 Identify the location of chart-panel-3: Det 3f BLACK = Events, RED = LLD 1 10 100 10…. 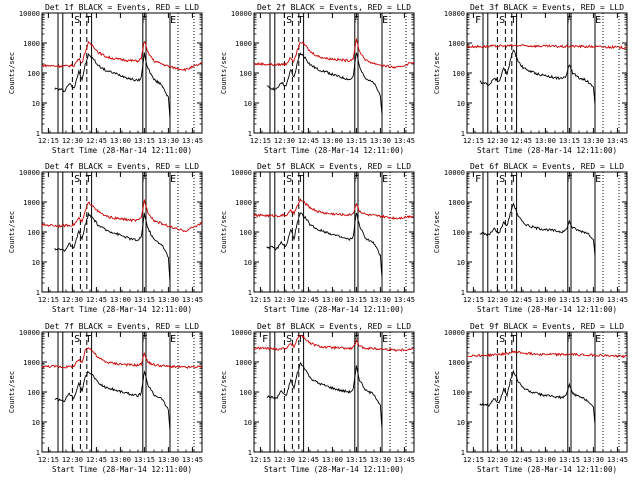
(530, 79).